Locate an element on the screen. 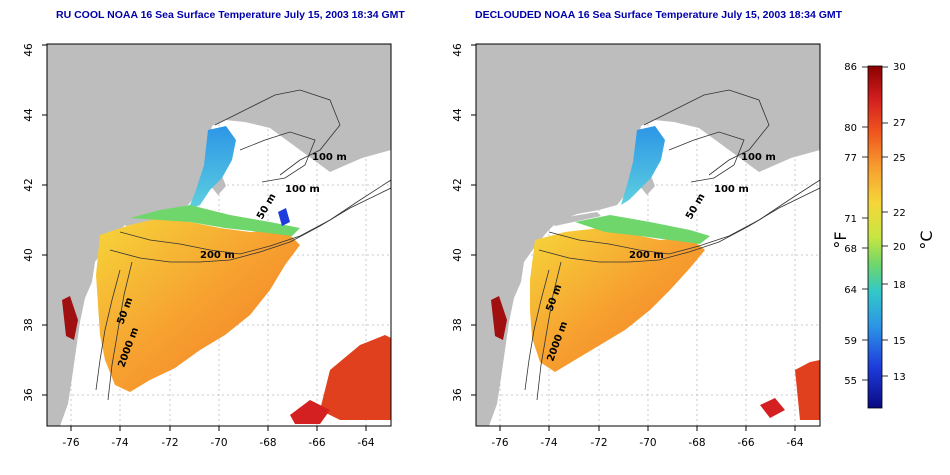 The image size is (950, 475). colorbar-f-tick: 77 is located at coordinates (850, 158).